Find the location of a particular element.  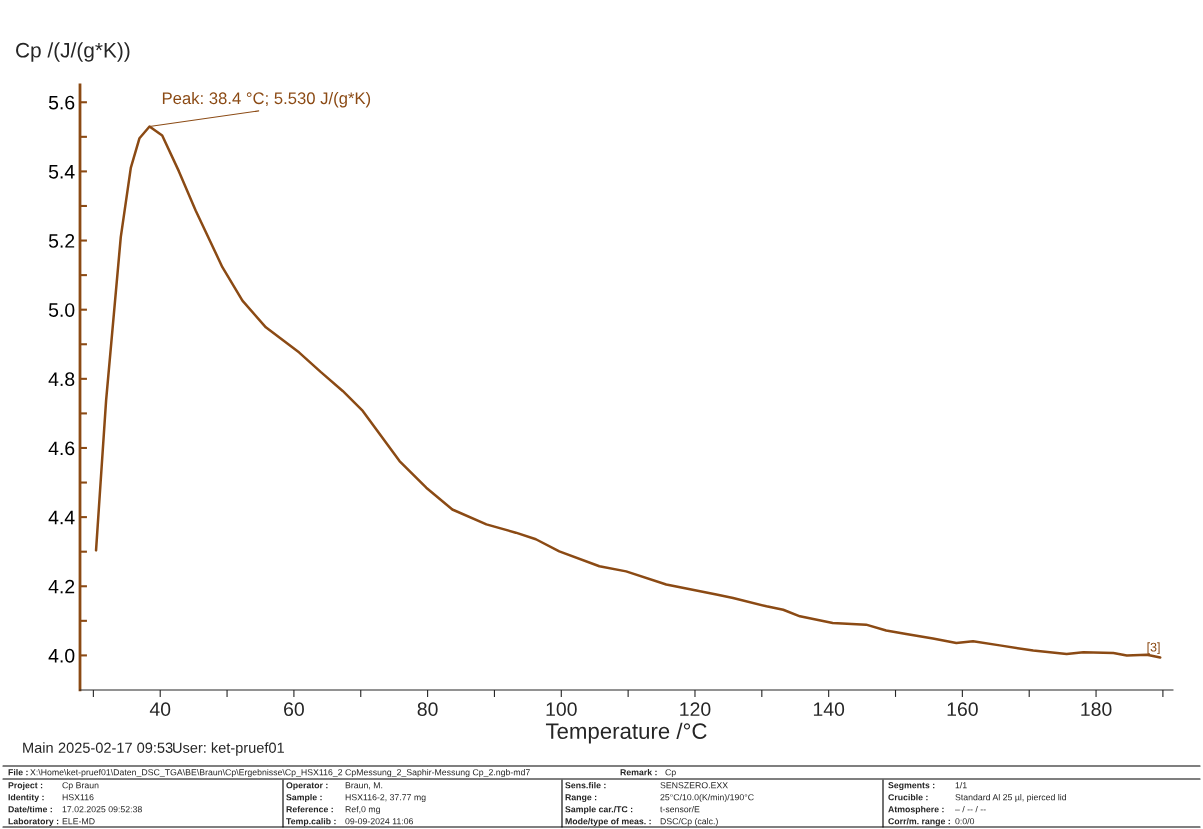

text: SENSZERO.EXX is located at coordinates (694, 785).